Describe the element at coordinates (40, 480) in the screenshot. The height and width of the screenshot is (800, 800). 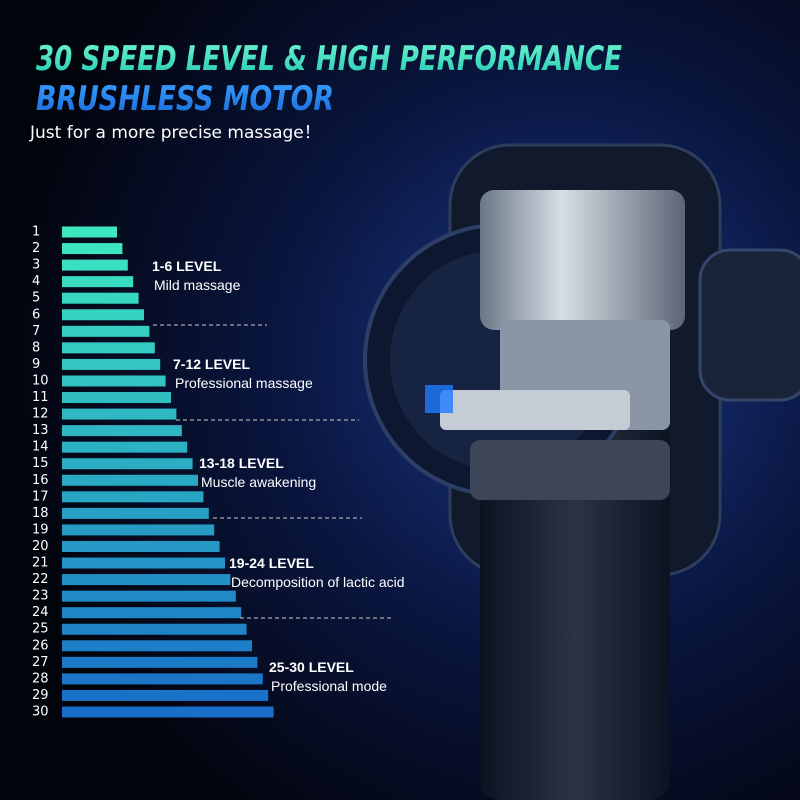
I see `level-label: 16` at that location.